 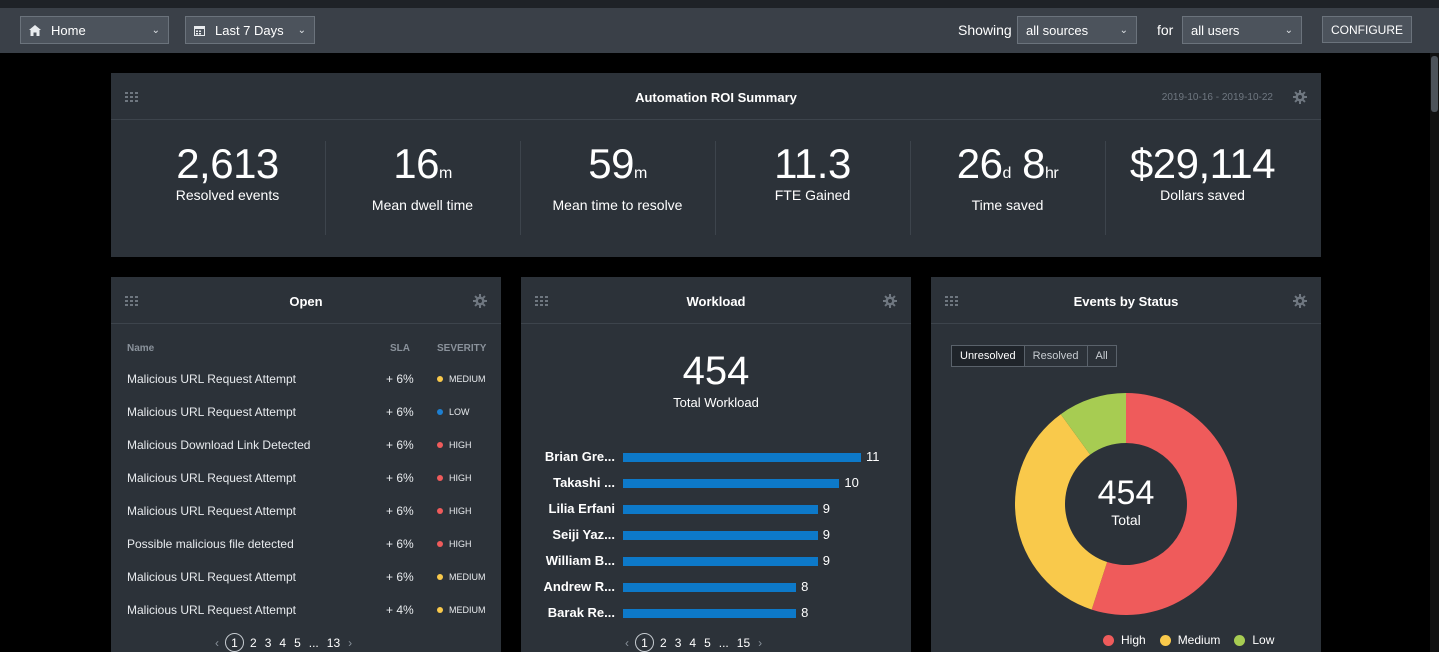 What do you see at coordinates (1254, 640) in the screenshot?
I see `legend-item-low: Low` at bounding box center [1254, 640].